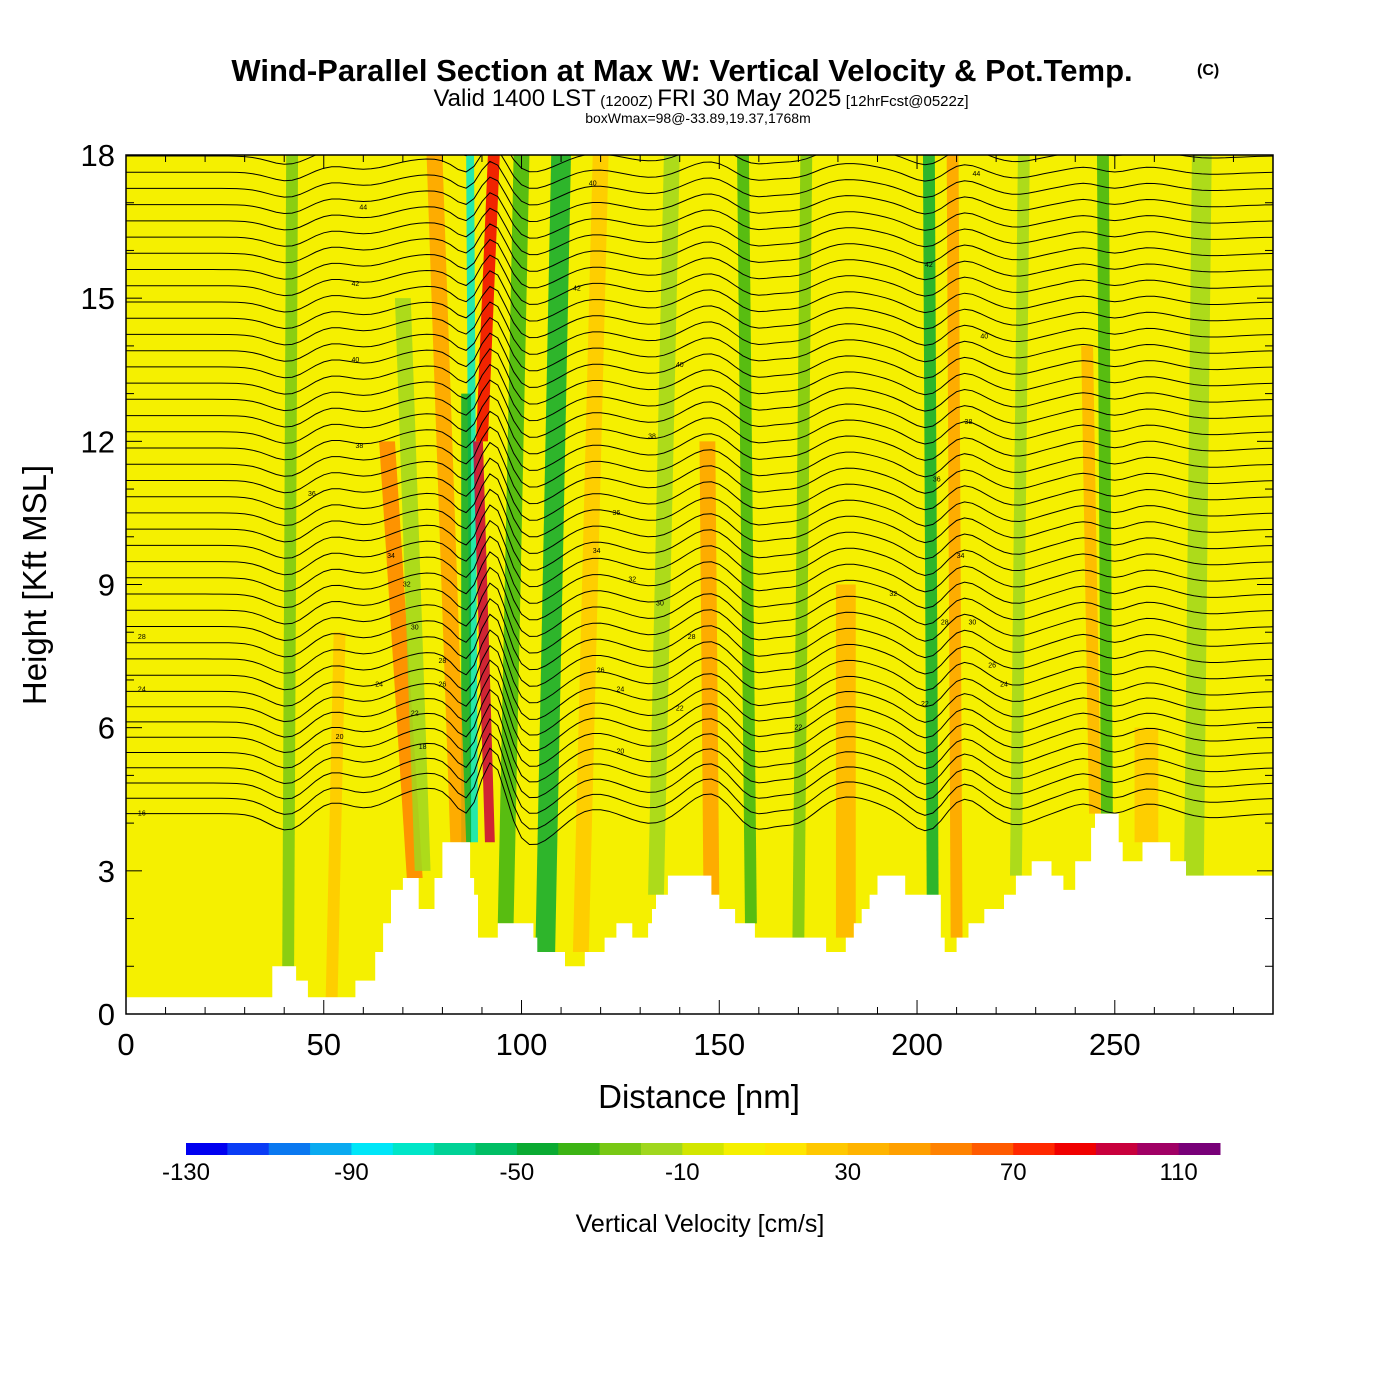  Describe the element at coordinates (391, 556) in the screenshot. I see `contour-label-6: 34` at that location.